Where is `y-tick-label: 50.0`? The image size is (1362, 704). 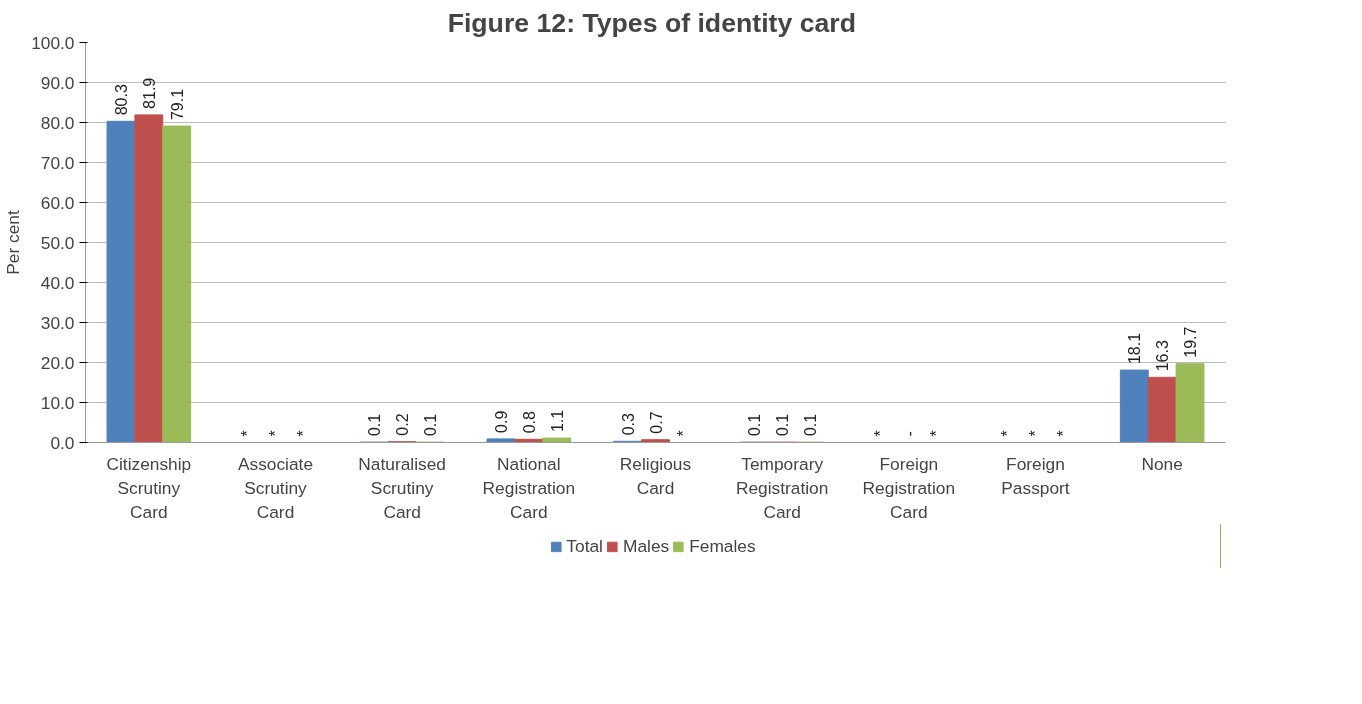 y-tick-label: 50.0 is located at coordinates (57, 242).